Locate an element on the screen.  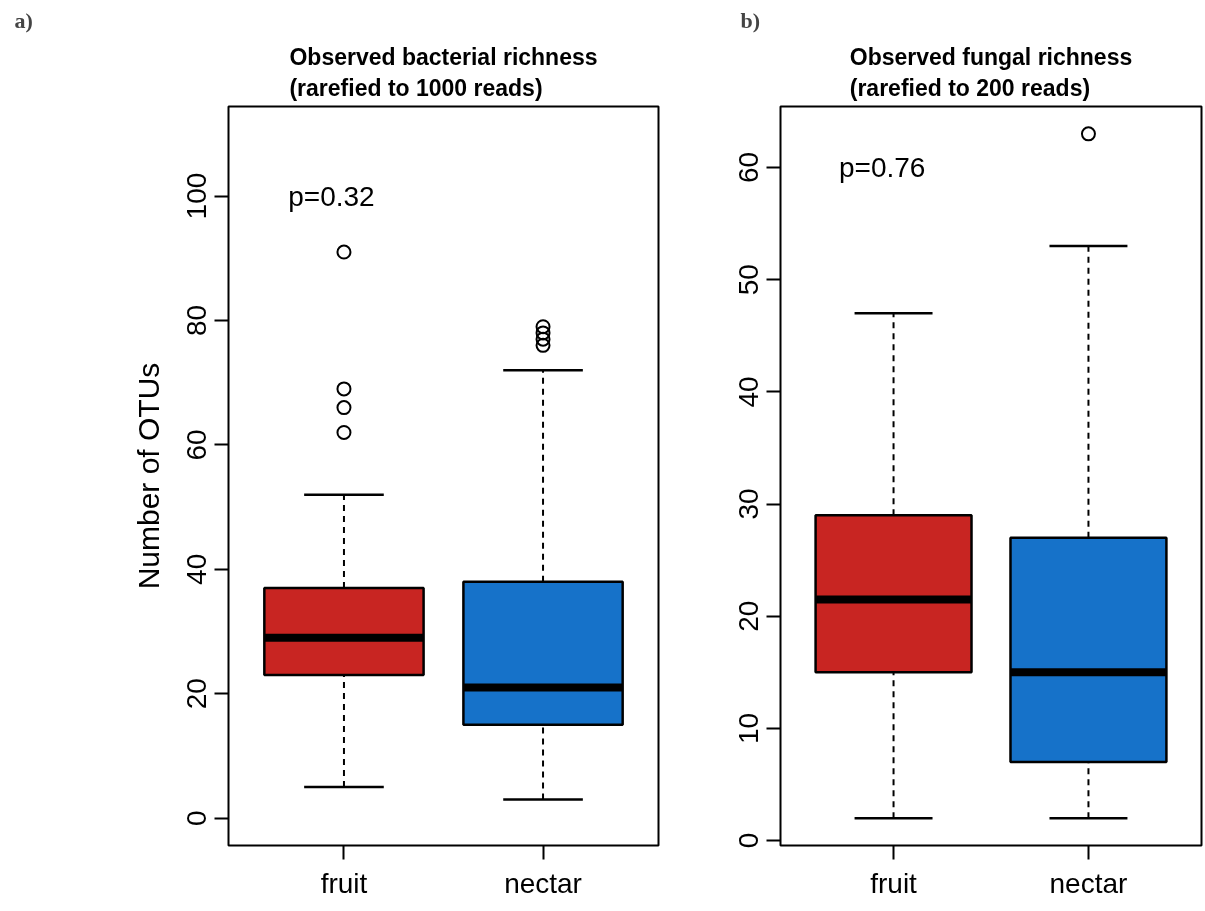
y-tick-label: 80 is located at coordinates (197, 320).